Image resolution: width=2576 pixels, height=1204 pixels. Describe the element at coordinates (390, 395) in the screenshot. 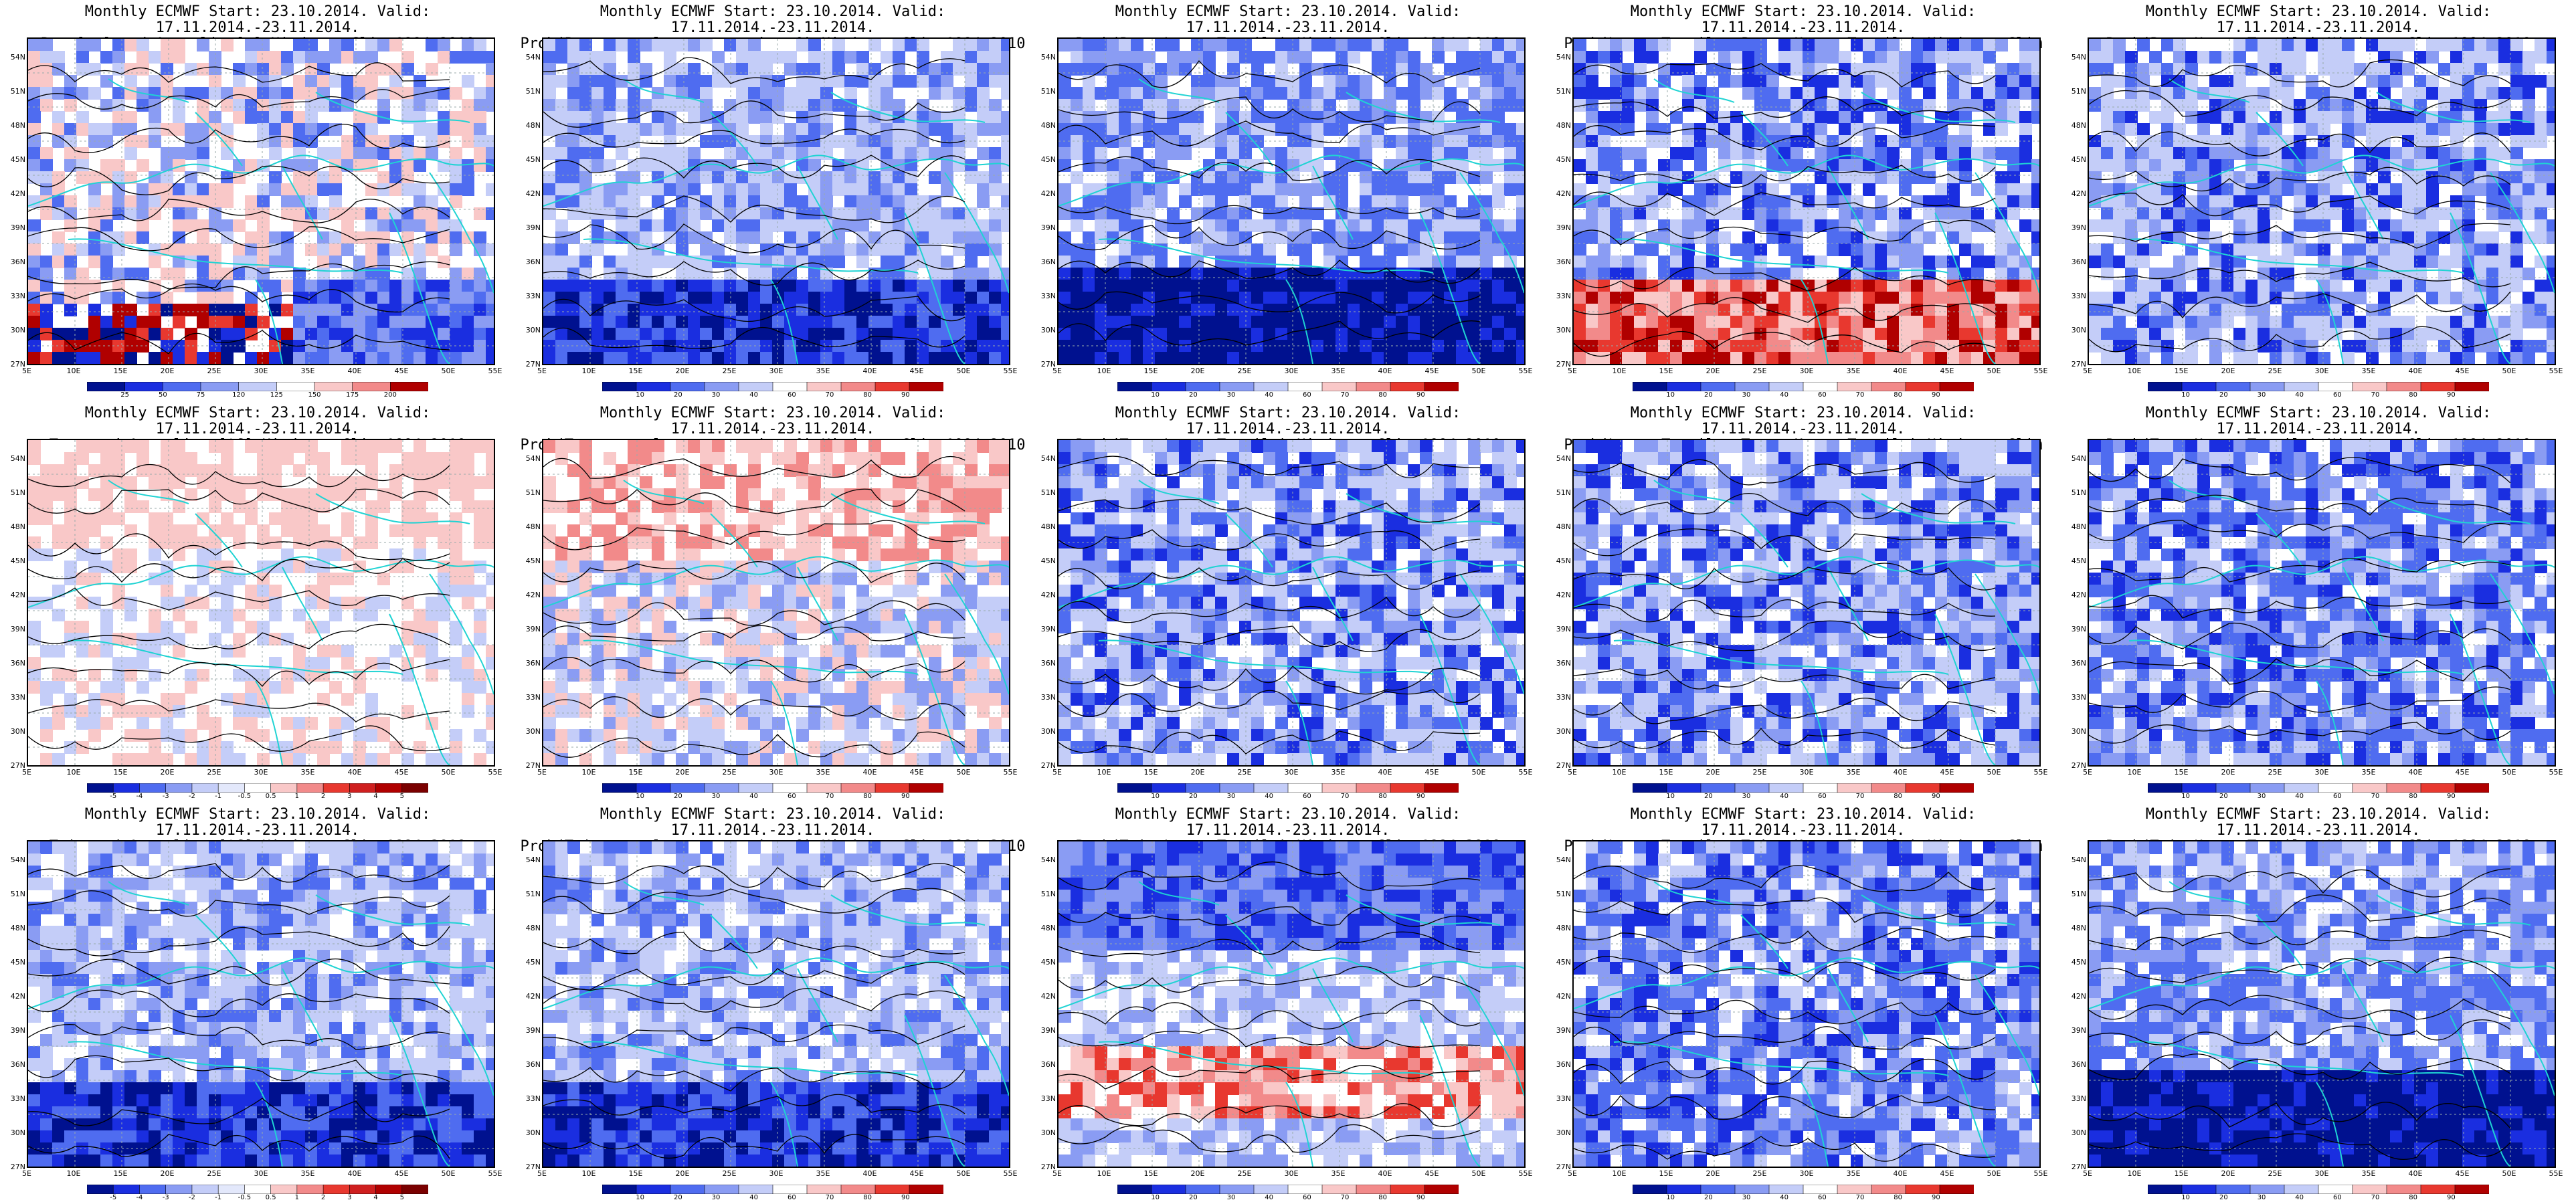

I see `colorbar-tick-label: 200` at that location.